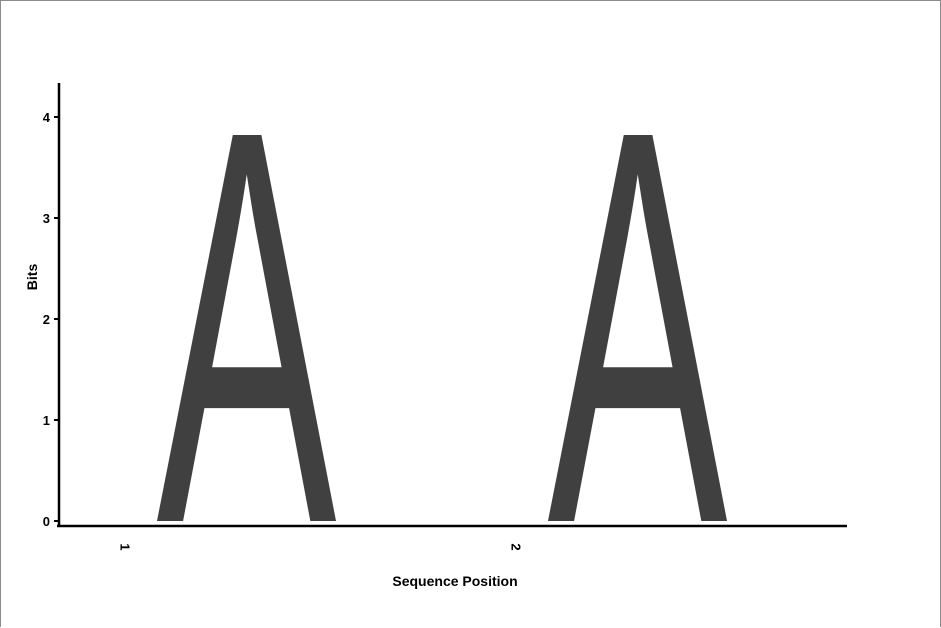  Describe the element at coordinates (125, 546) in the screenshot. I see `x-tick-label: 1` at that location.